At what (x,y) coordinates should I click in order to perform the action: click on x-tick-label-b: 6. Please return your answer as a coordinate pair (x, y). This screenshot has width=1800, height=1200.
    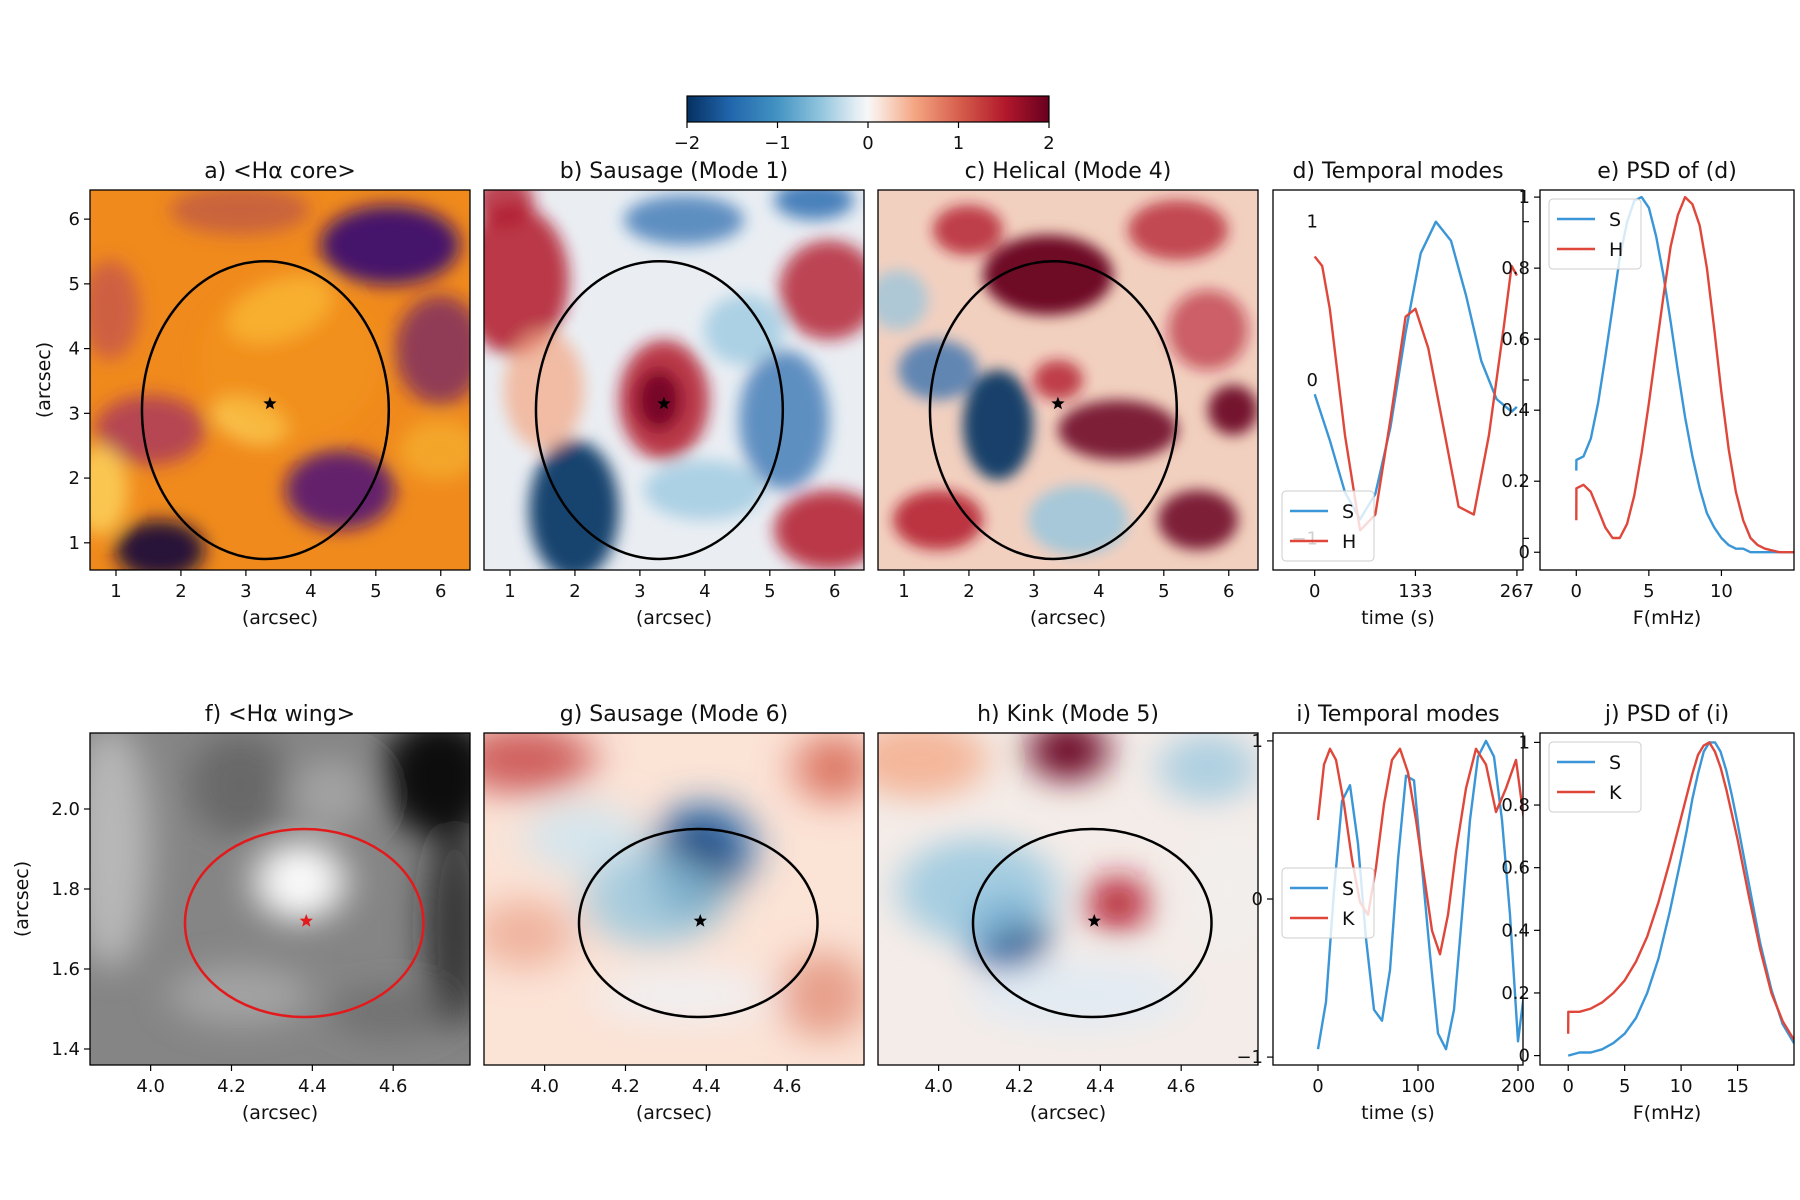
    Looking at the image, I should click on (834, 591).